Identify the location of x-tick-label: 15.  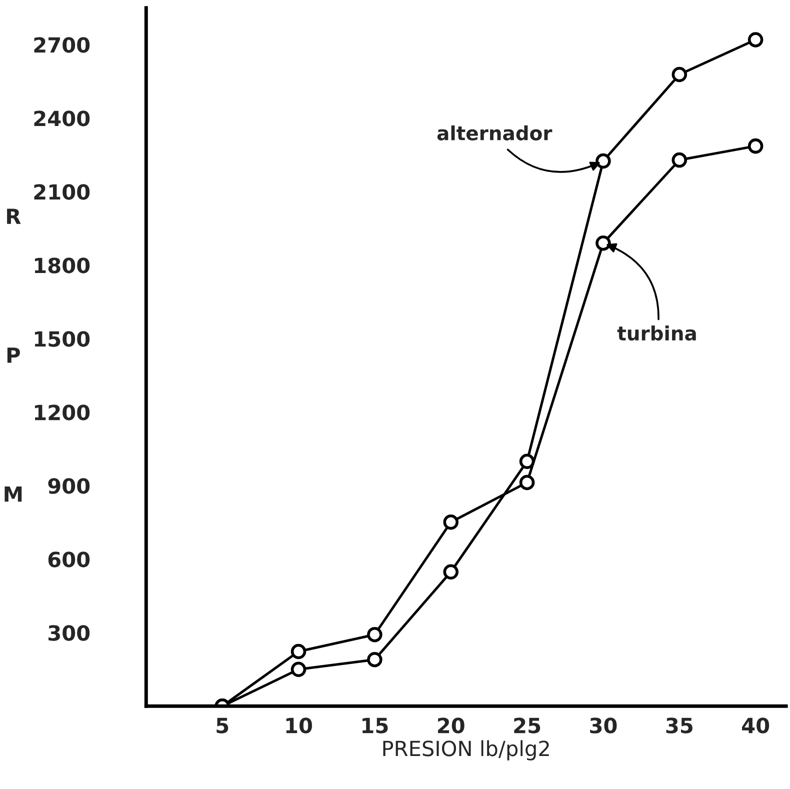
(375, 726).